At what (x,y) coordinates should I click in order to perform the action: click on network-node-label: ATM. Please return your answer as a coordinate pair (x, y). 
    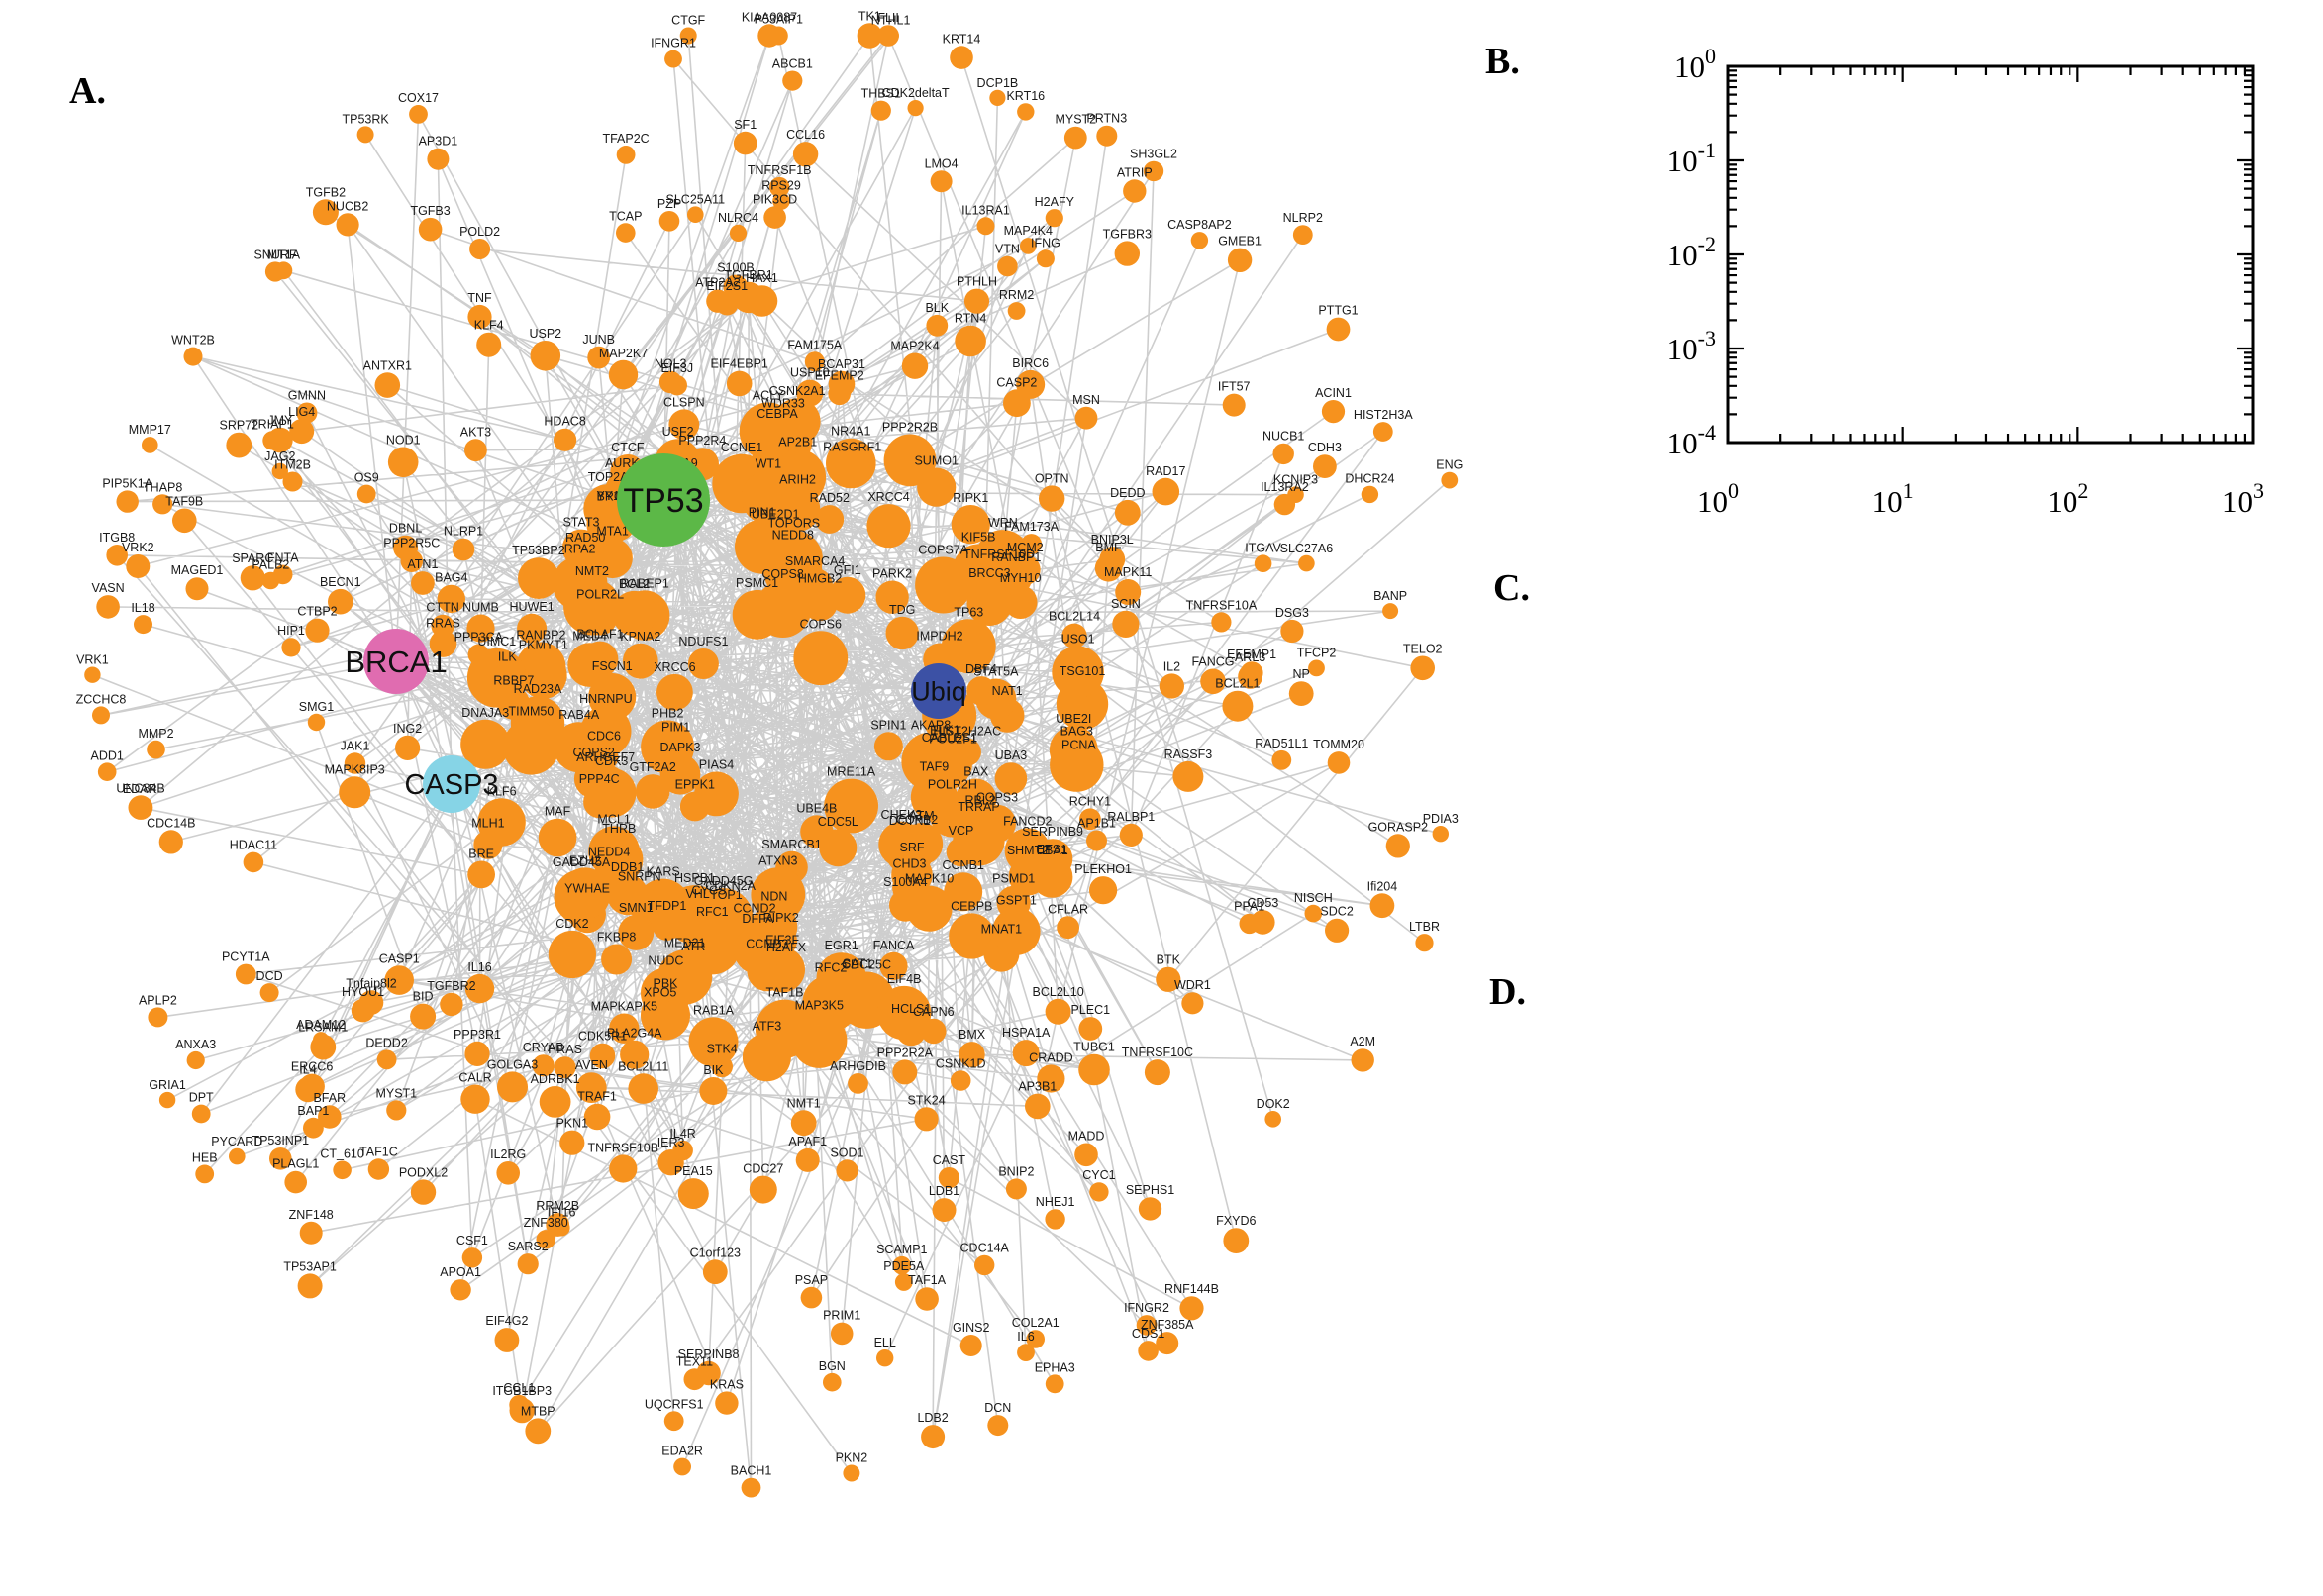
    Looking at the image, I should click on (922, 816).